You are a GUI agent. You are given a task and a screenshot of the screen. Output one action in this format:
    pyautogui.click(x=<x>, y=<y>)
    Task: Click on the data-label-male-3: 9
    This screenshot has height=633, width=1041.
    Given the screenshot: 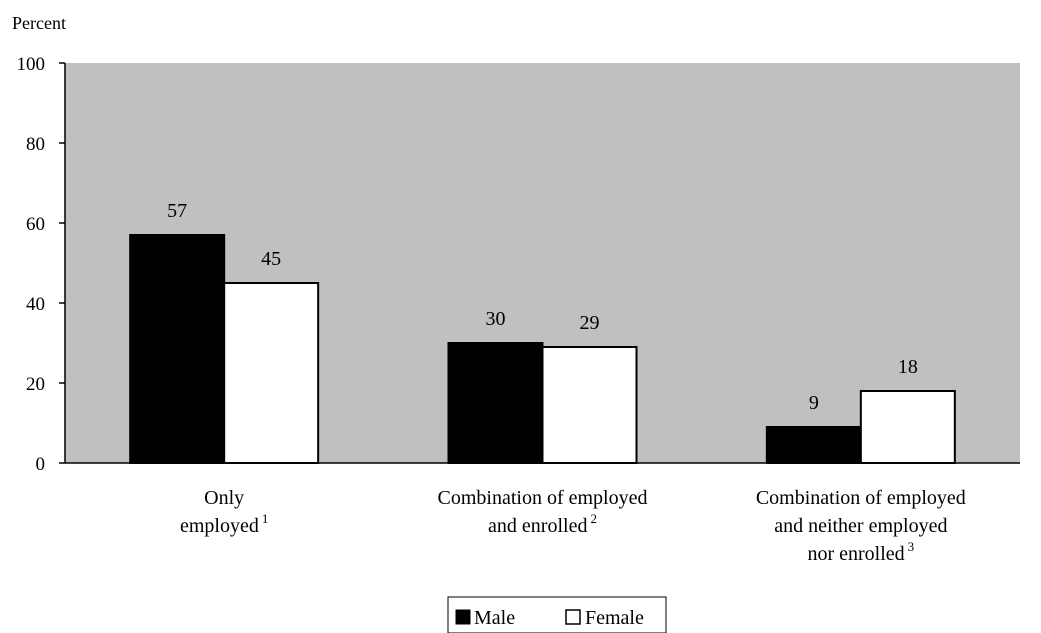 What is the action you would take?
    pyautogui.click(x=814, y=403)
    